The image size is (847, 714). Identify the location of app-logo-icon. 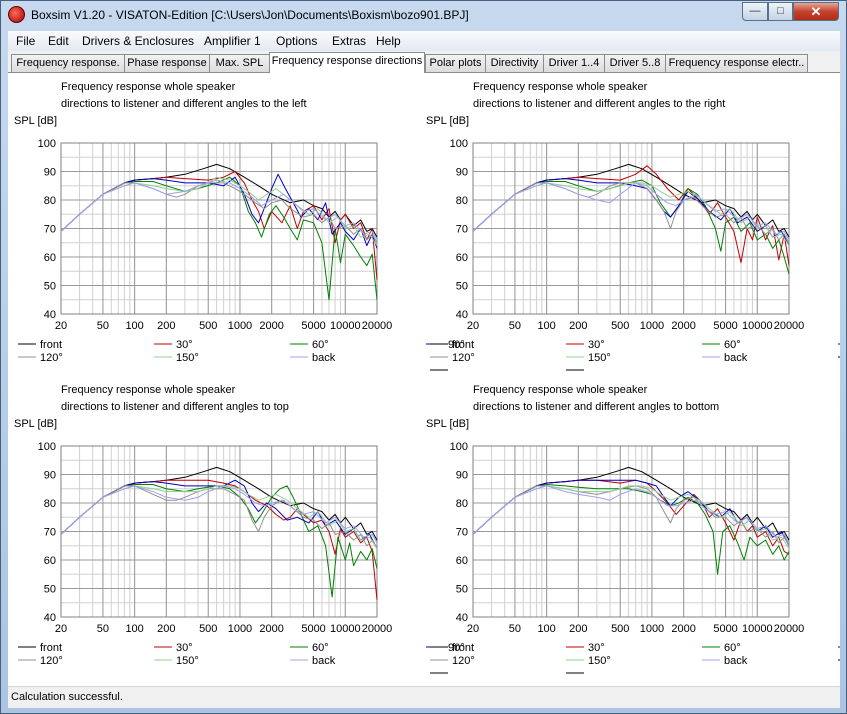
(16, 14).